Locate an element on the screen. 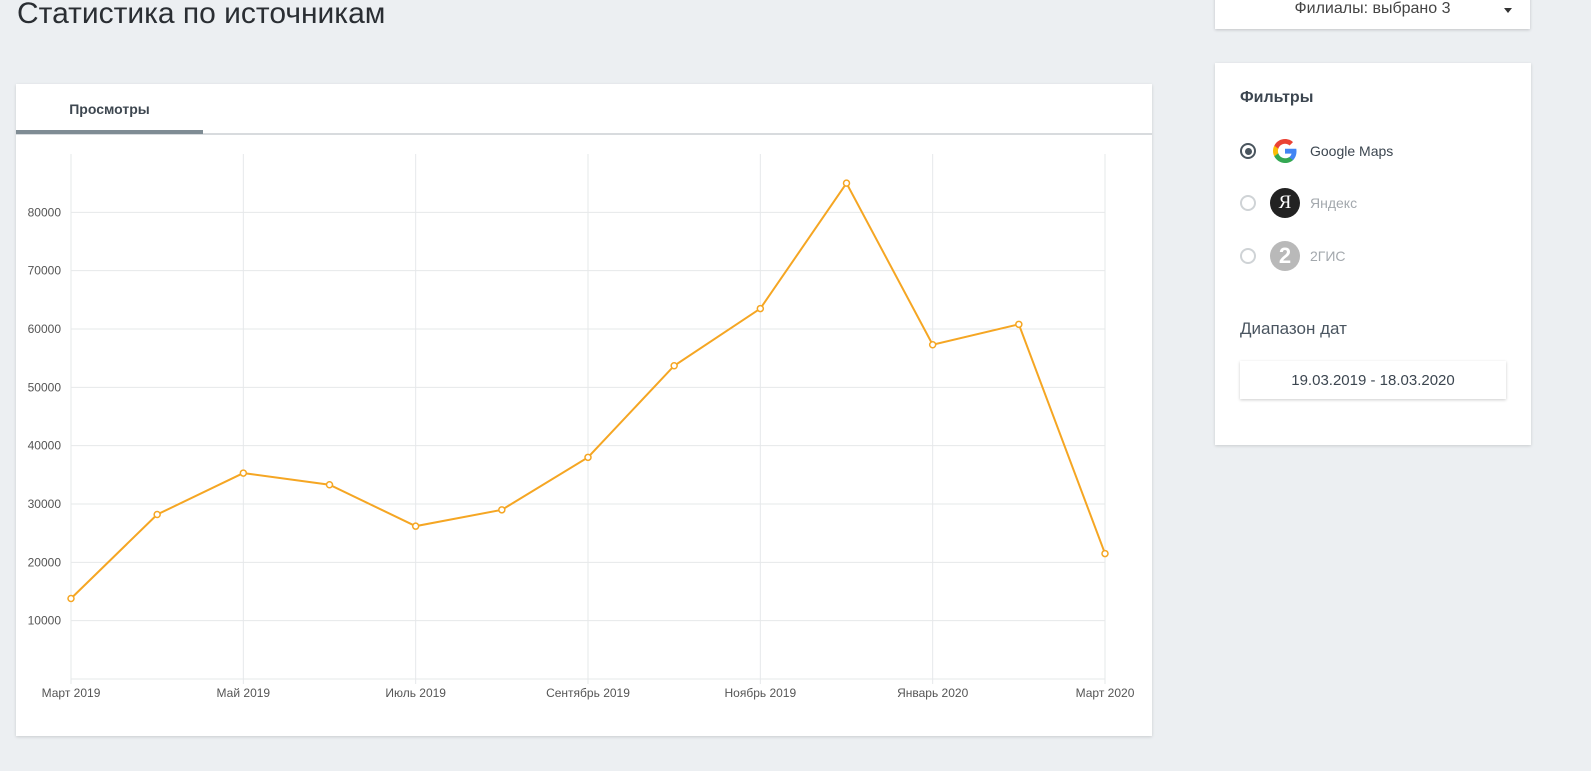 This screenshot has width=1591, height=771. y-tick-label: 70000 is located at coordinates (45, 271).